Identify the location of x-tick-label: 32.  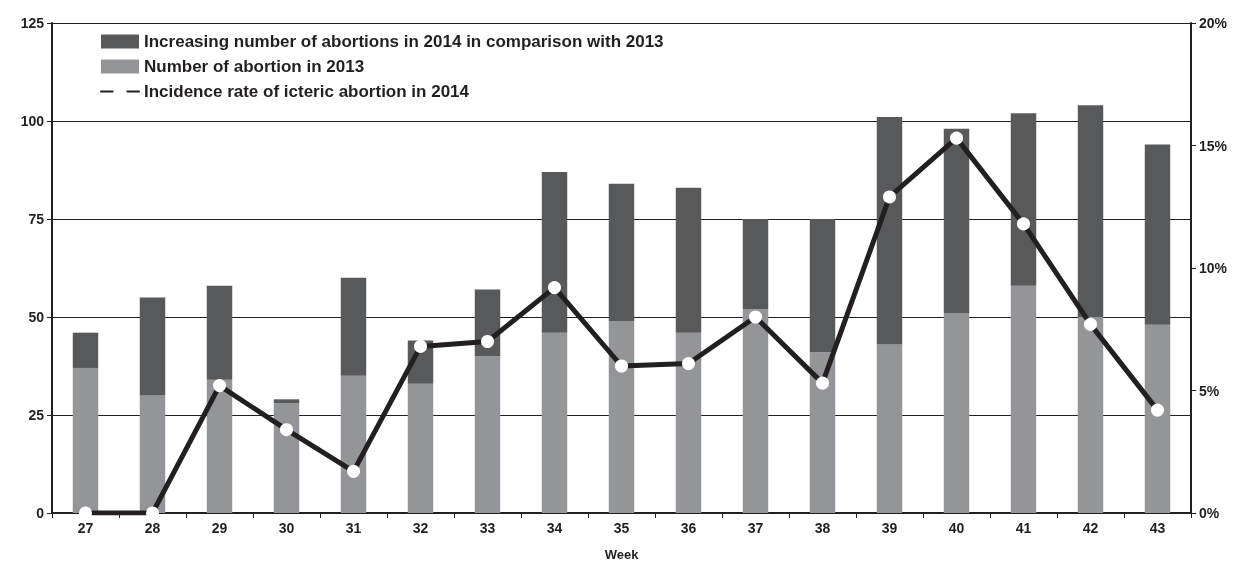
(420, 528).